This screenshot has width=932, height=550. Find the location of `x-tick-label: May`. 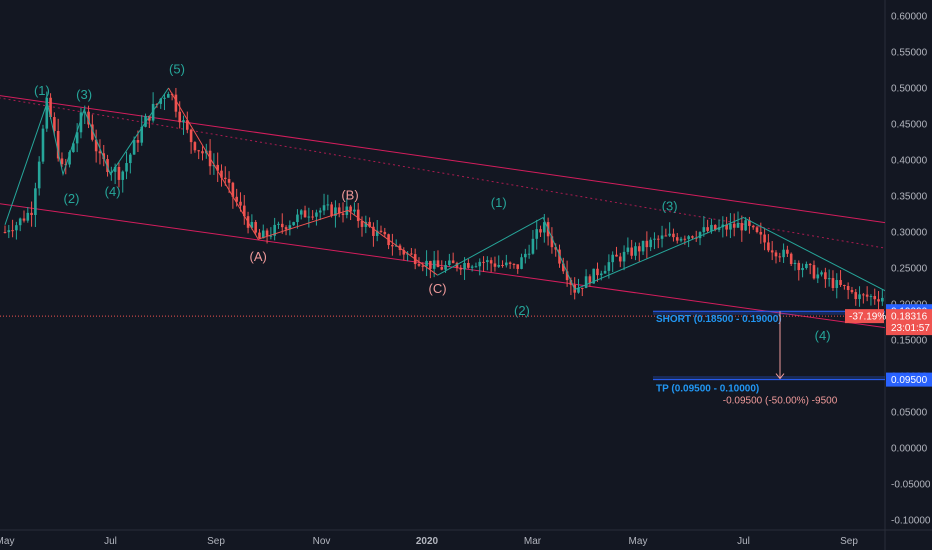

x-tick-label: May is located at coordinates (7, 541).